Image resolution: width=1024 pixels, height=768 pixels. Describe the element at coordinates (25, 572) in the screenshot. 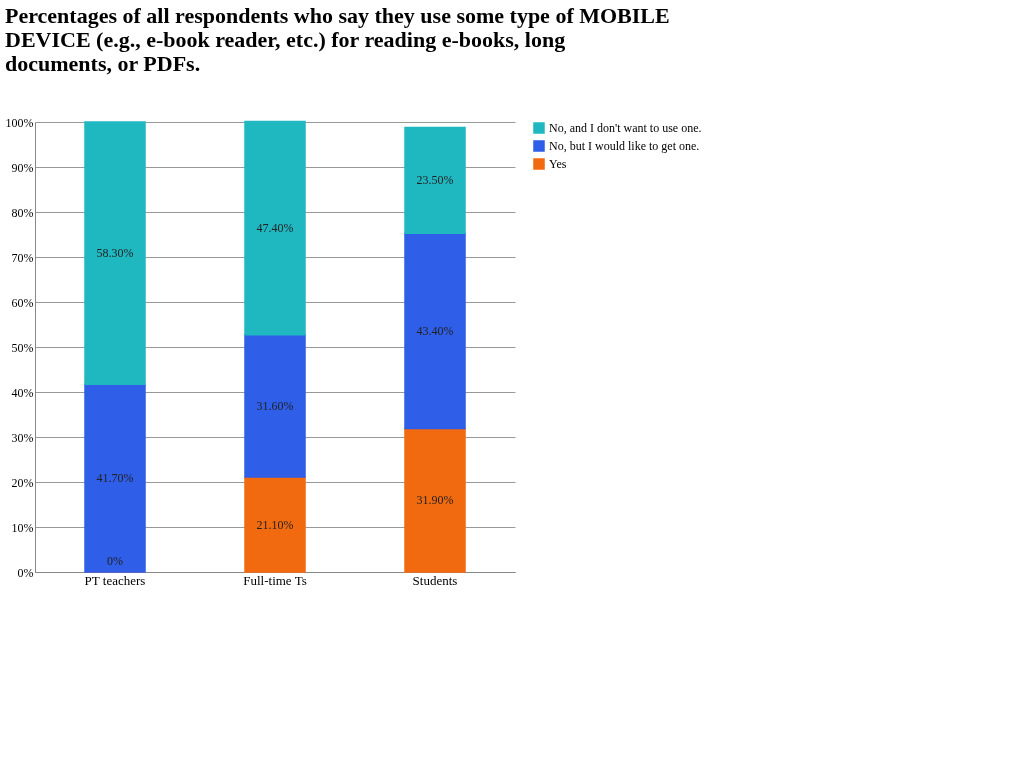

I see `y-tick-label: 0%` at that location.